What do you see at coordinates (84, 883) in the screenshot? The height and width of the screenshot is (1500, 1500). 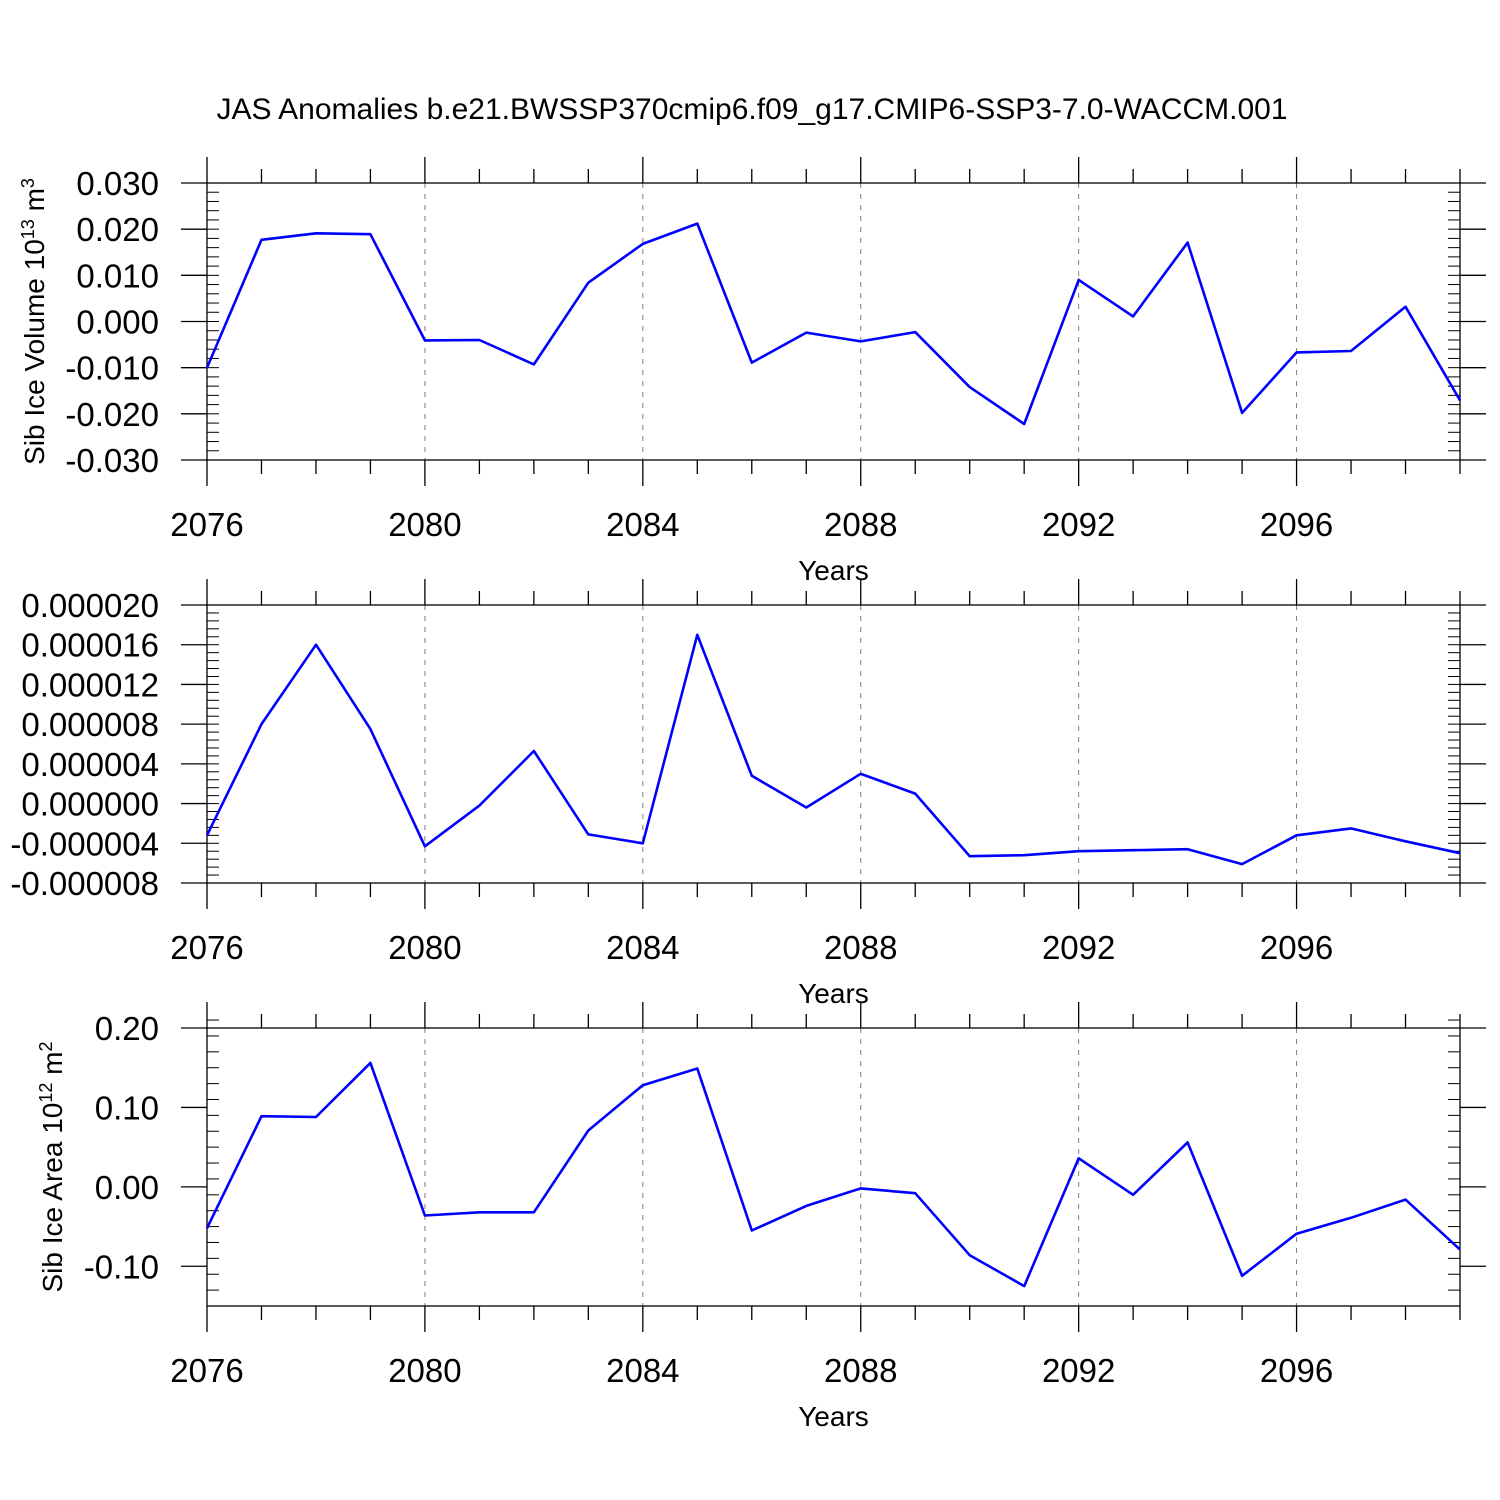 I see `y-tick-label: -0.000008` at bounding box center [84, 883].